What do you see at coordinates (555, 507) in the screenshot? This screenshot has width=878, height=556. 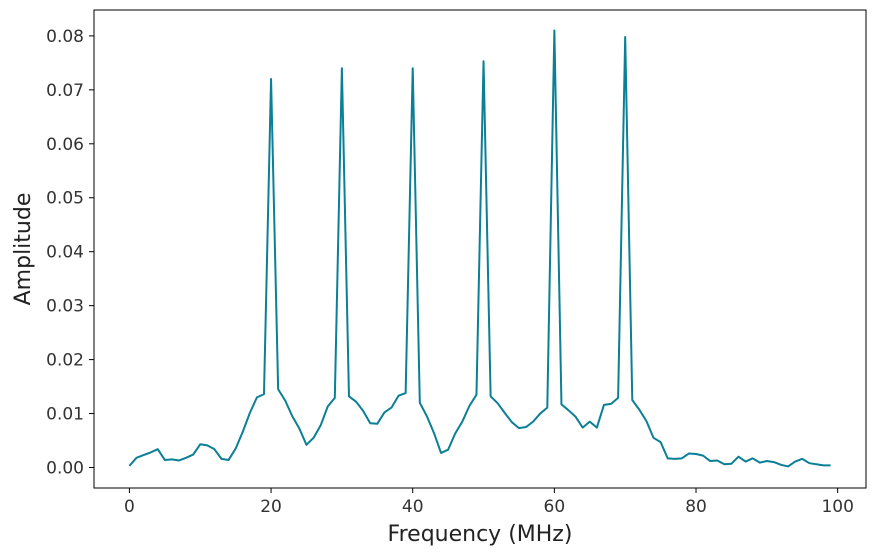 I see `x-tick-label: 60` at bounding box center [555, 507].